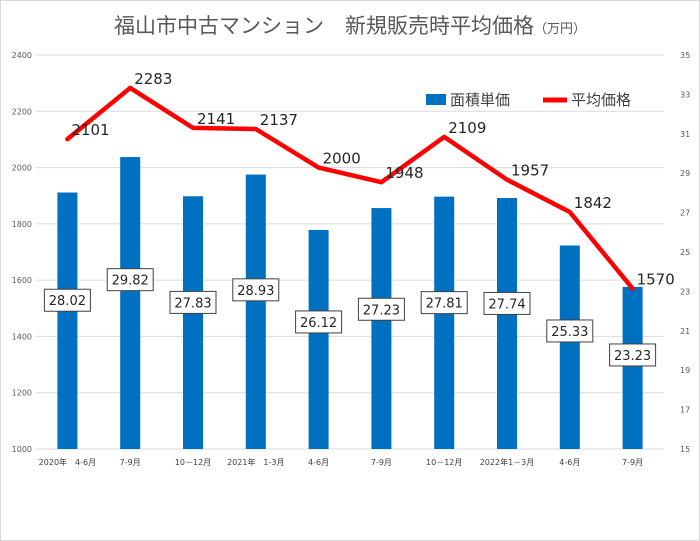 The width and height of the screenshot is (700, 541). I want to click on bar-data-label: 27.83, so click(192, 303).